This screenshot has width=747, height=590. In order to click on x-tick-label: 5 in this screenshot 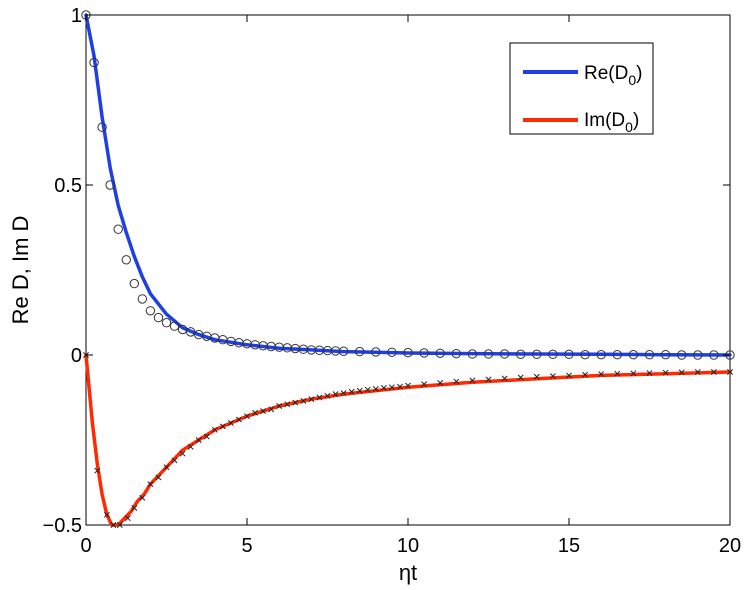, I will do `click(246, 546)`.